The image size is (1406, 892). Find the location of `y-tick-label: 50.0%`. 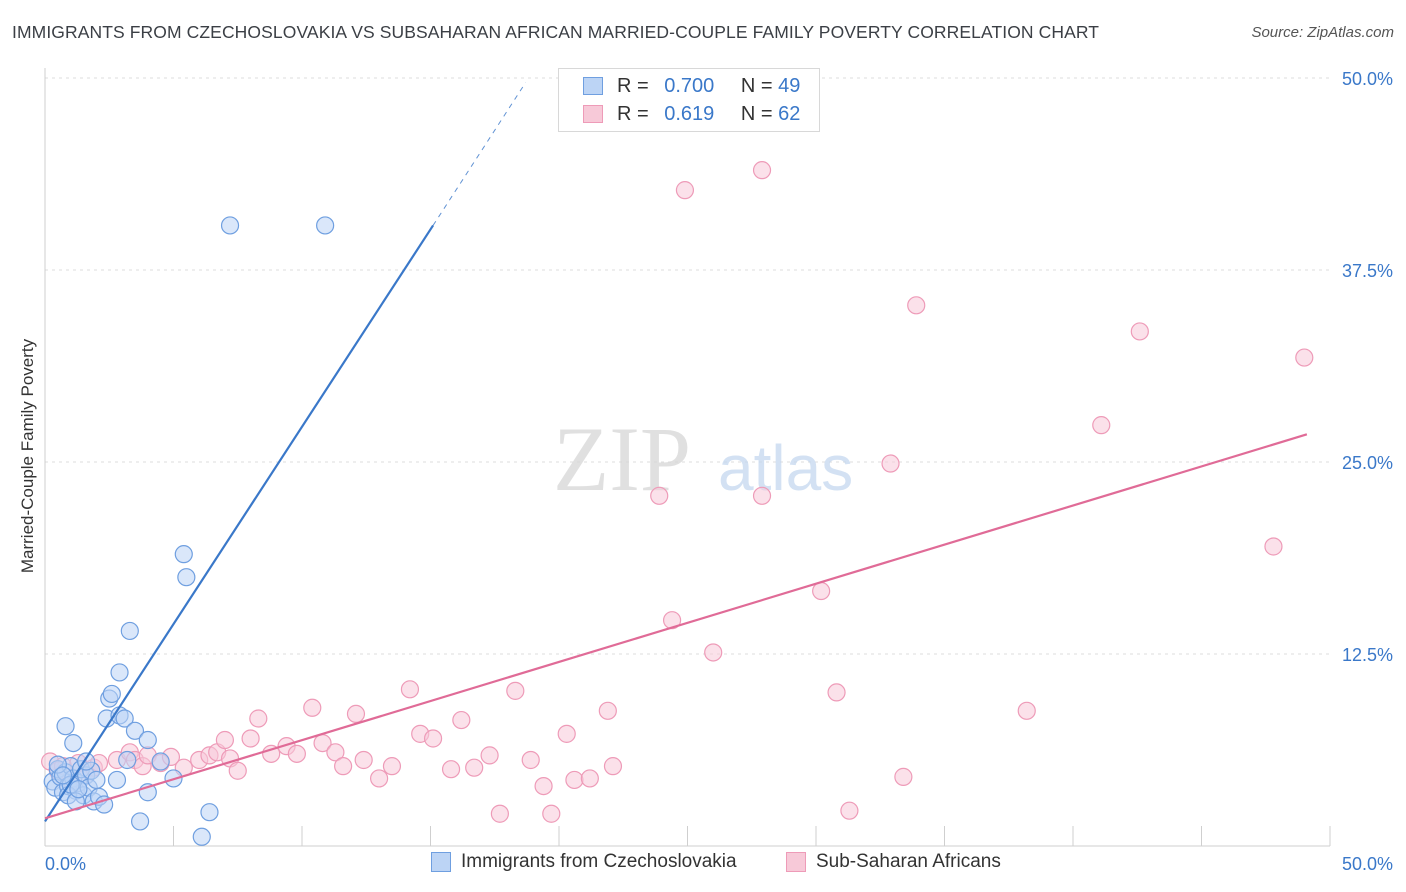

y-tick-label: 50.0% is located at coordinates (1367, 79).